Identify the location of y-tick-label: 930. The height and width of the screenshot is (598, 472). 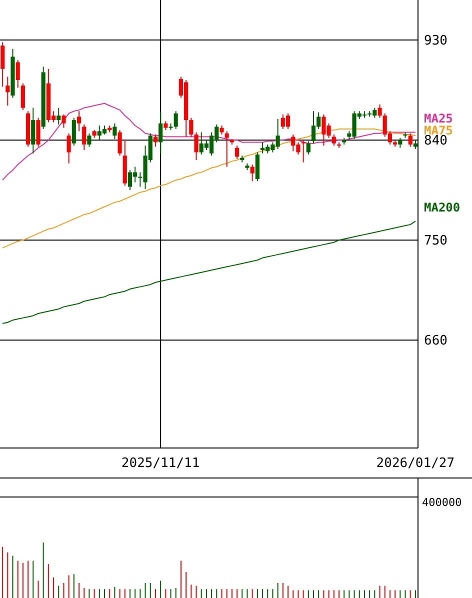
(436, 41).